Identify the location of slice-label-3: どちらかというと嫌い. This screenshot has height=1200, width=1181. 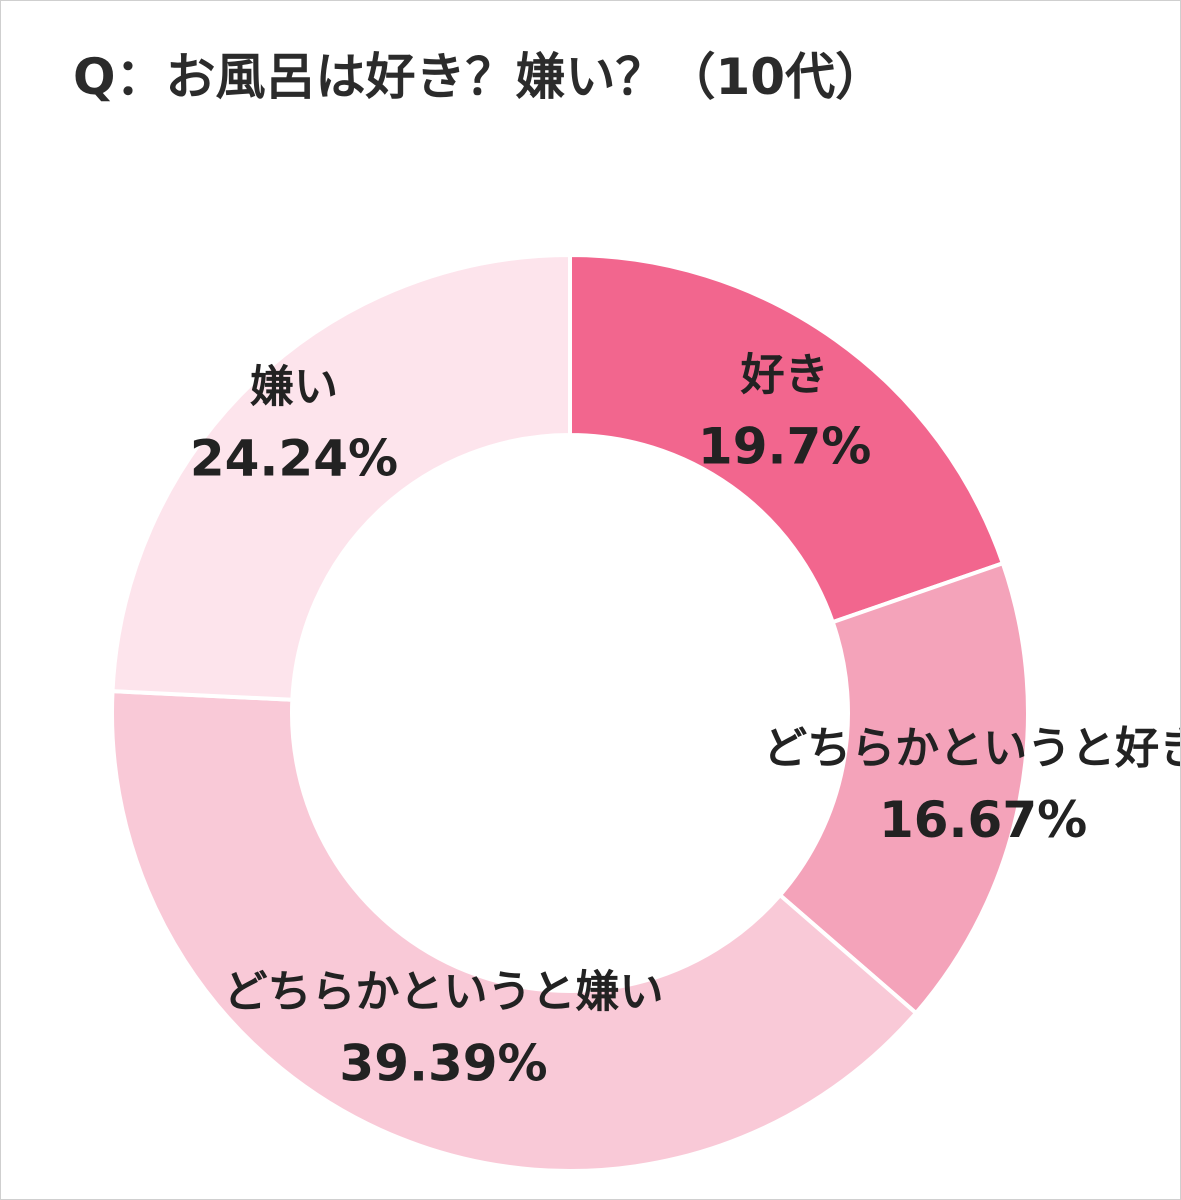
(444, 992).